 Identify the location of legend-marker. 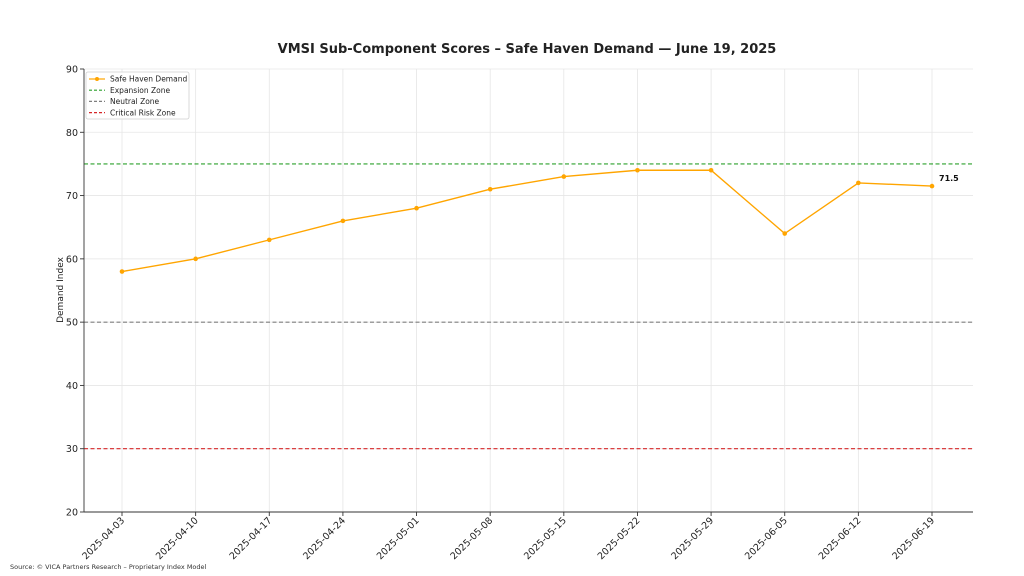
(97, 79).